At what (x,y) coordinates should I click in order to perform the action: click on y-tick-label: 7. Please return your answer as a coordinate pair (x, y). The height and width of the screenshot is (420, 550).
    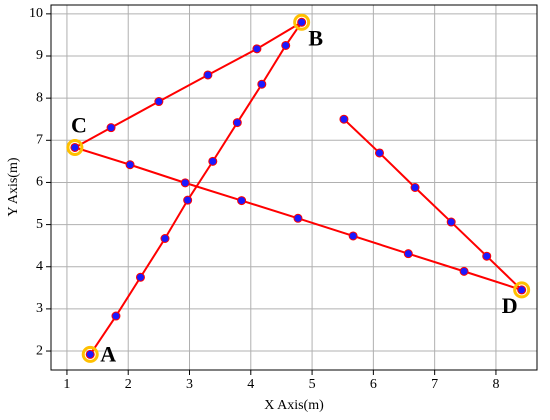
    Looking at the image, I should click on (39, 140).